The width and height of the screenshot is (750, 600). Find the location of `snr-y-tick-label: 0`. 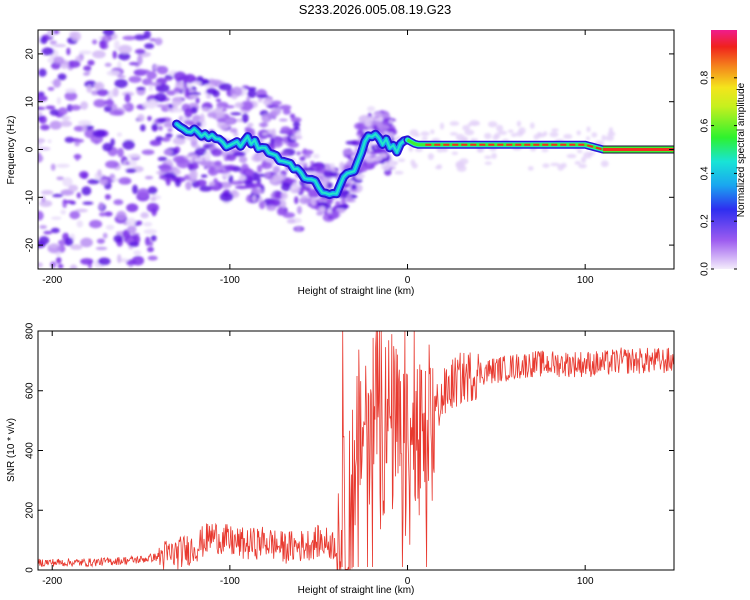

snr-y-tick-label: 0 is located at coordinates (30, 570).